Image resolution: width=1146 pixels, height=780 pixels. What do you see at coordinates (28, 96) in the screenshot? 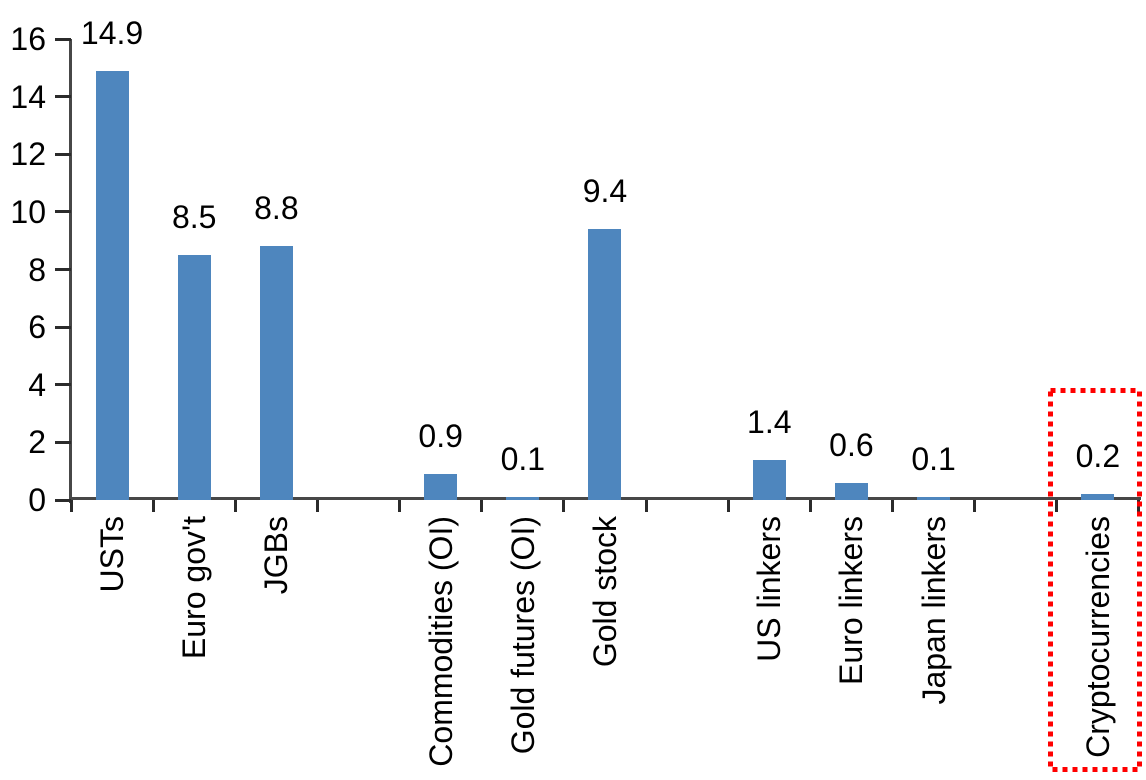
I see `y-axis-tick-label: 14` at bounding box center [28, 96].